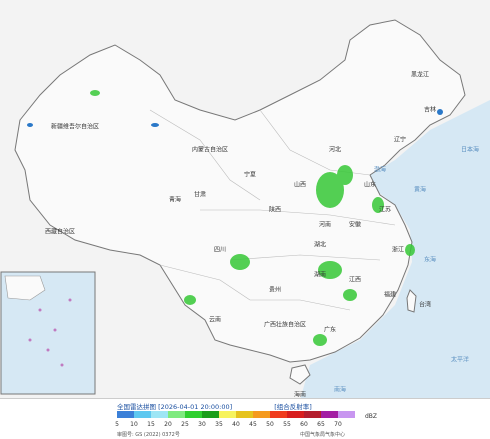  What do you see at coordinates (275, 290) in the screenshot?
I see `region-label: 贵州` at bounding box center [275, 290].